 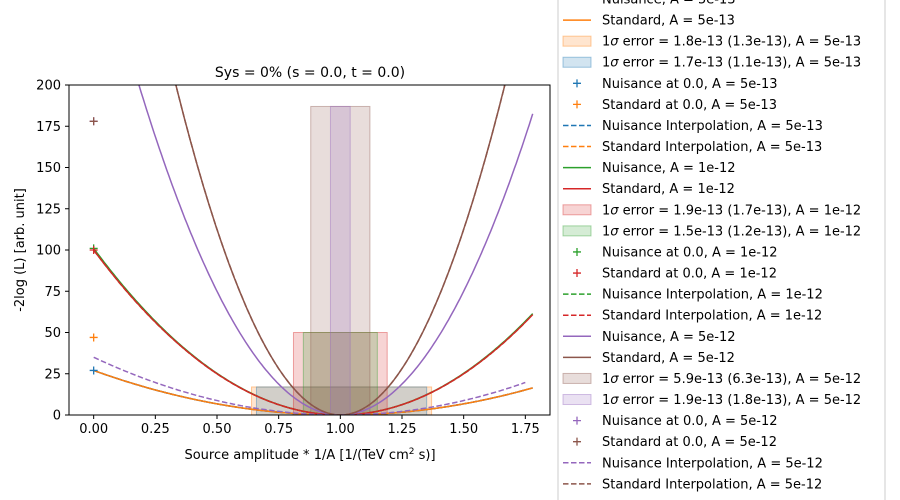 I want to click on x-tick-label: 0.00, so click(x=93, y=429).